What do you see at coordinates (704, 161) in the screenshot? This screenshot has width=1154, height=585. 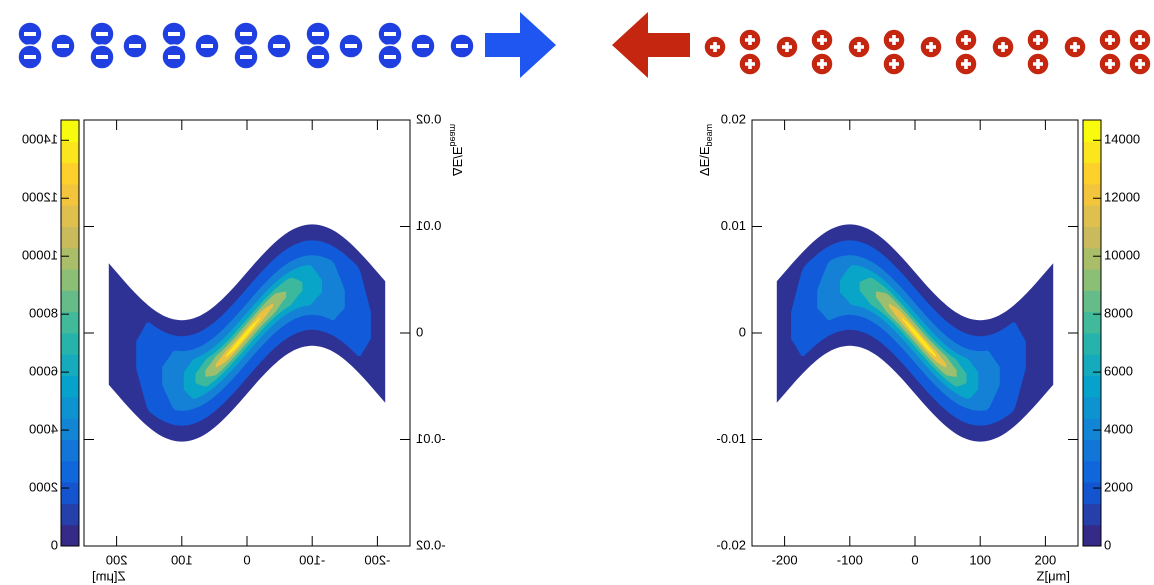 I see `y-axis-label-main: ΔE/E` at bounding box center [704, 161].